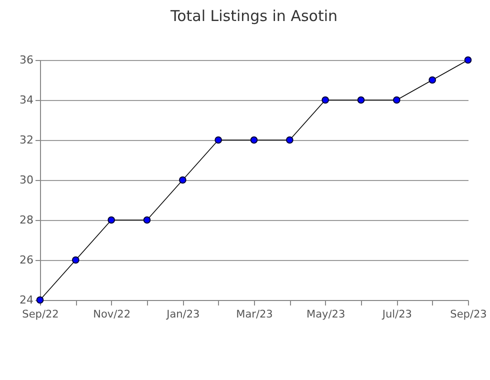  What do you see at coordinates (326, 314) in the screenshot?
I see `x-tick-label: May/23` at bounding box center [326, 314].